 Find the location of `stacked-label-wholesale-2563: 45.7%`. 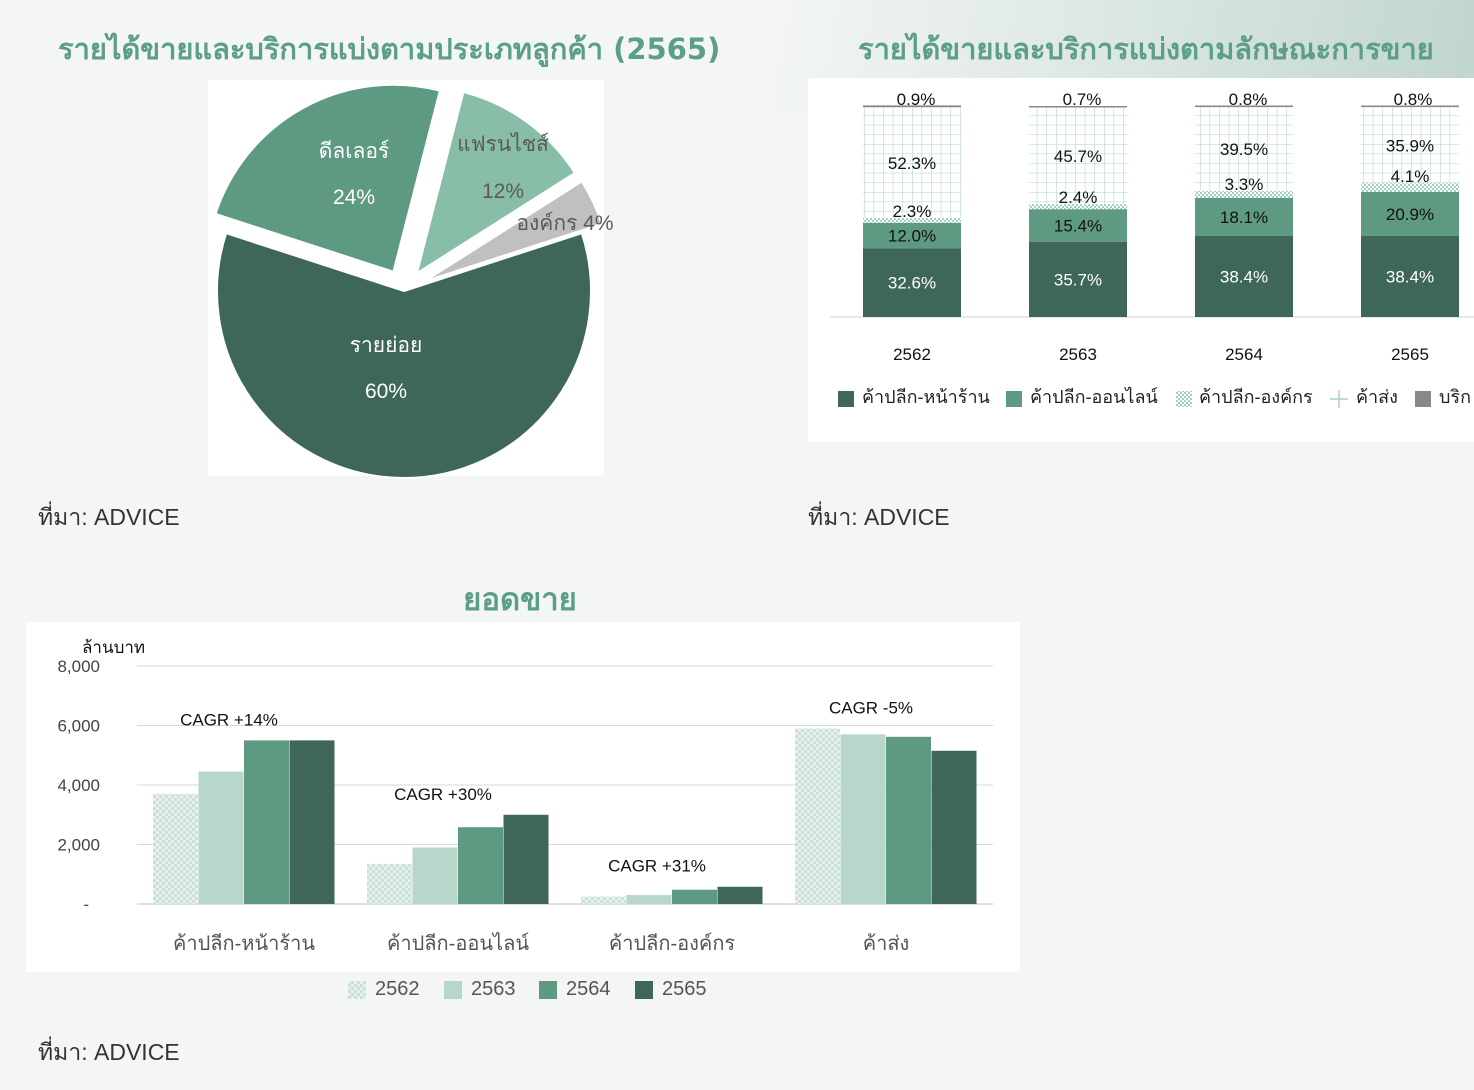

stacked-label-wholesale-2563: 45.7% is located at coordinates (1078, 156).